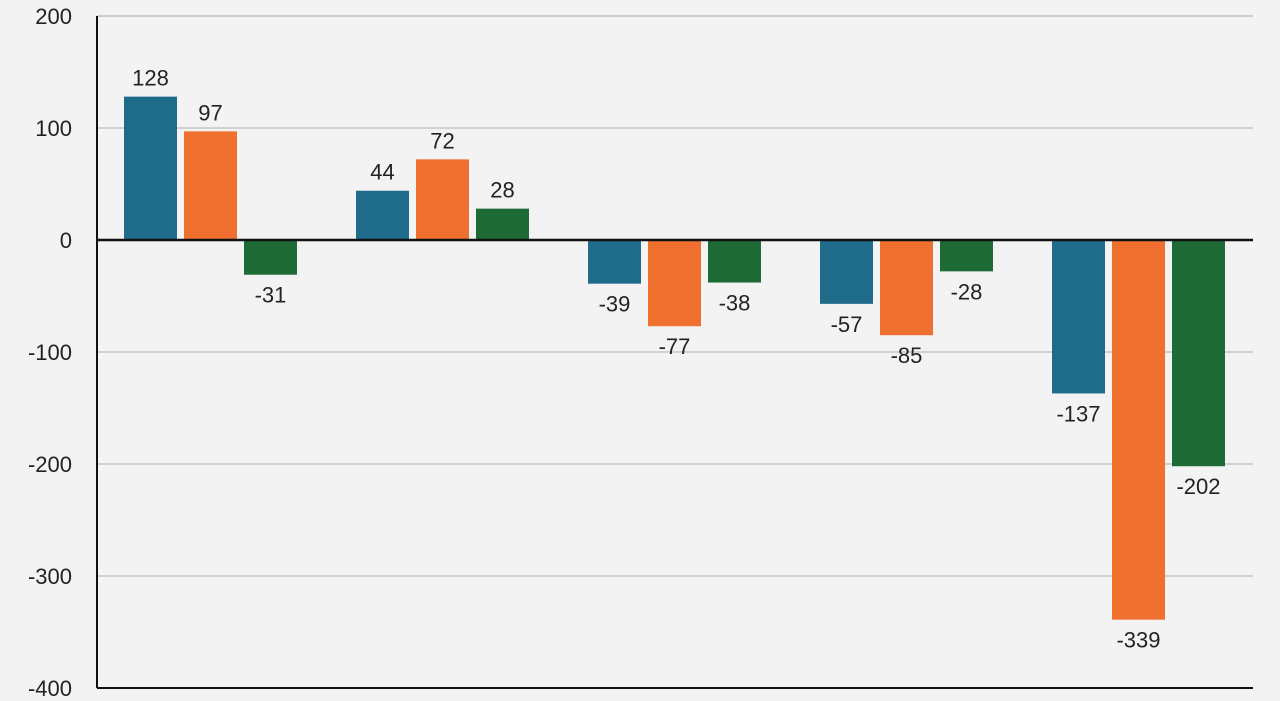 This screenshot has width=1280, height=701. Describe the element at coordinates (847, 324) in the screenshot. I see `data-label: -57` at that location.